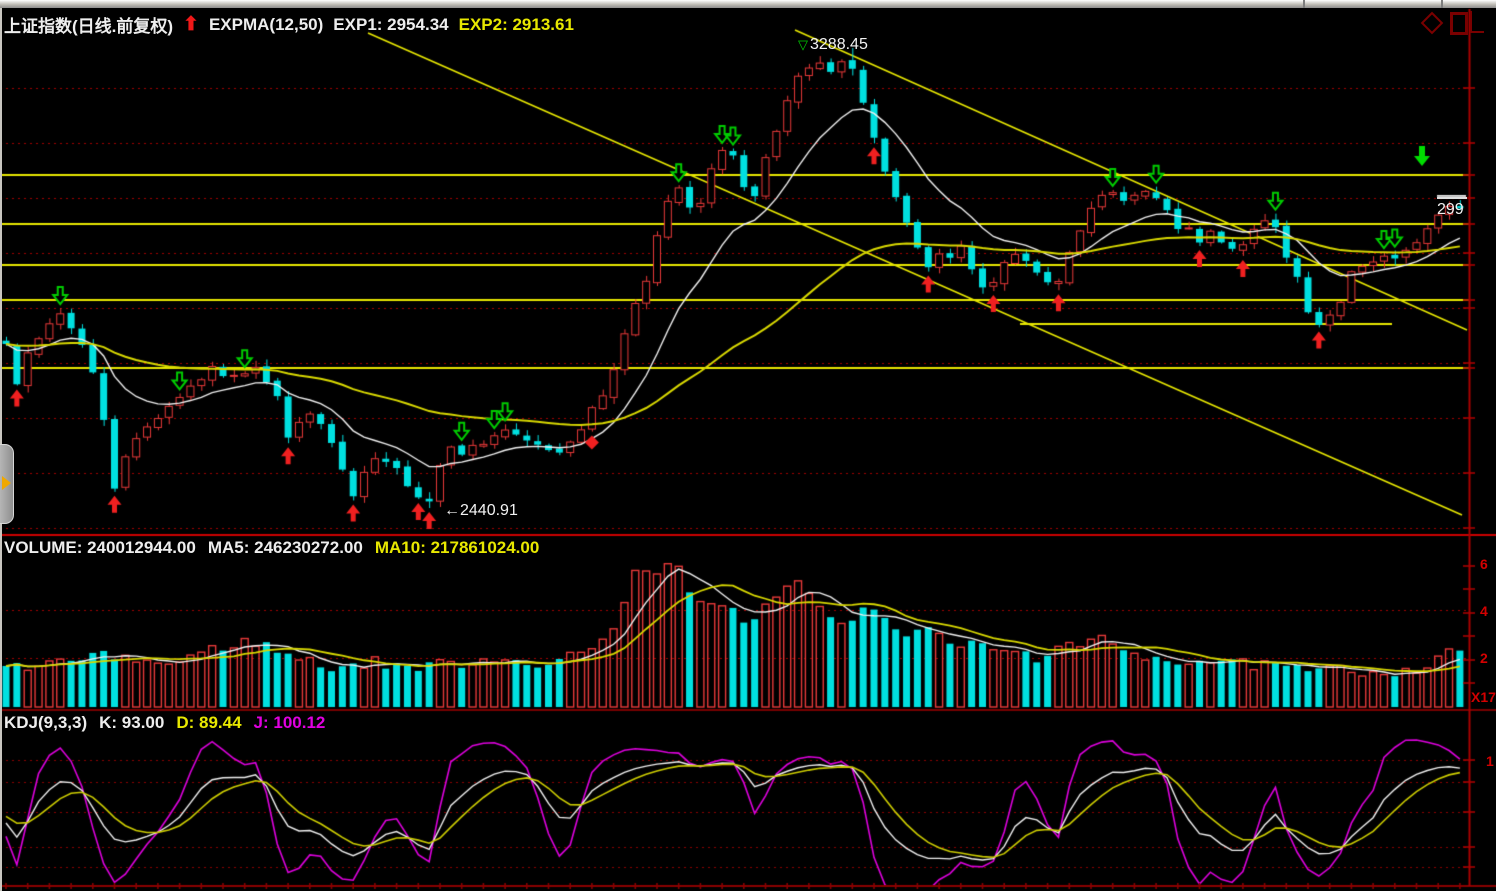 The width and height of the screenshot is (1496, 891). I want to click on kdj-axis-label: 1, so click(1490, 761).